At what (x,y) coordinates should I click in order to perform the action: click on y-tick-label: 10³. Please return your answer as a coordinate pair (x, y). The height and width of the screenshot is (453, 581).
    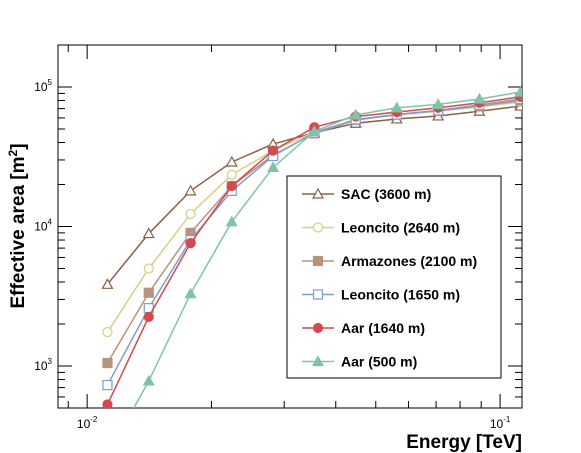
    Looking at the image, I should click on (43, 365).